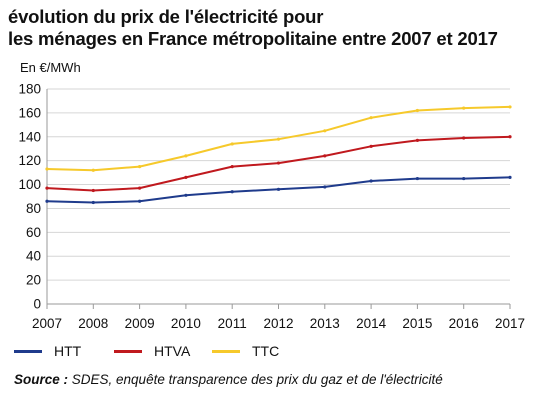 The height and width of the screenshot is (400, 542). I want to click on x-tick-label: 2016, so click(464, 323).